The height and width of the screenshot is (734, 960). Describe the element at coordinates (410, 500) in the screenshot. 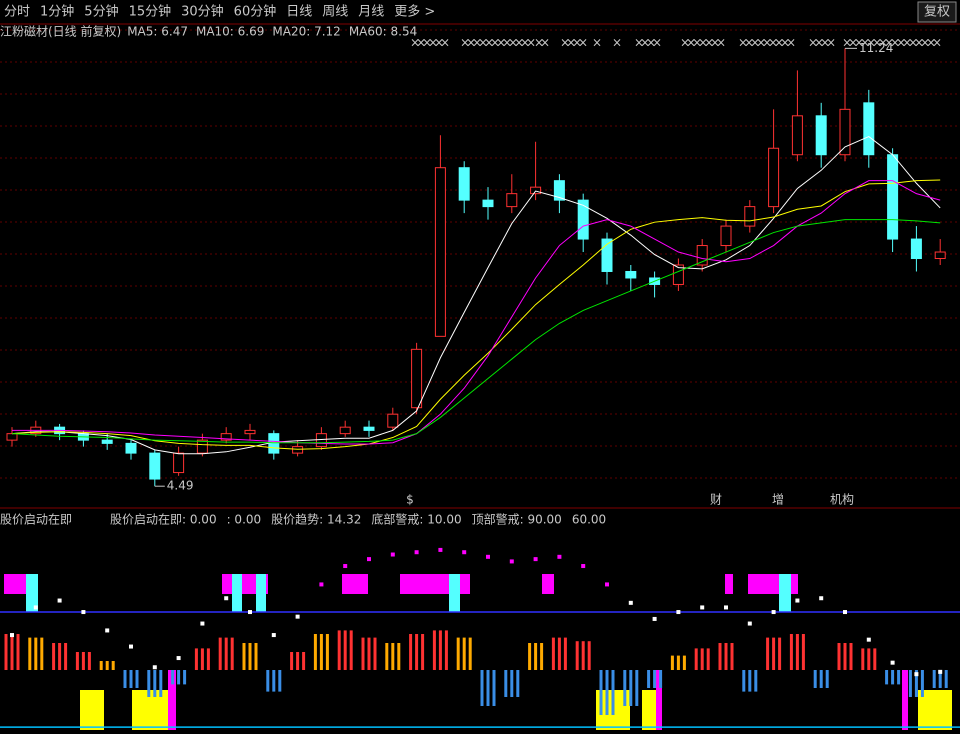

I see `event-marker: $` at that location.